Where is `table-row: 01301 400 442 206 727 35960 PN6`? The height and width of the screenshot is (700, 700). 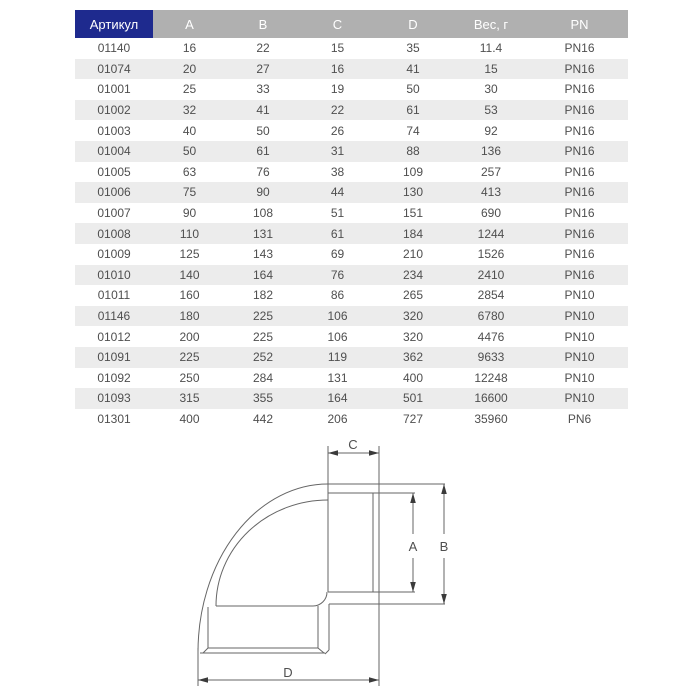 table-row: 01301 400 442 206 727 35960 PN6 is located at coordinates (351, 419).